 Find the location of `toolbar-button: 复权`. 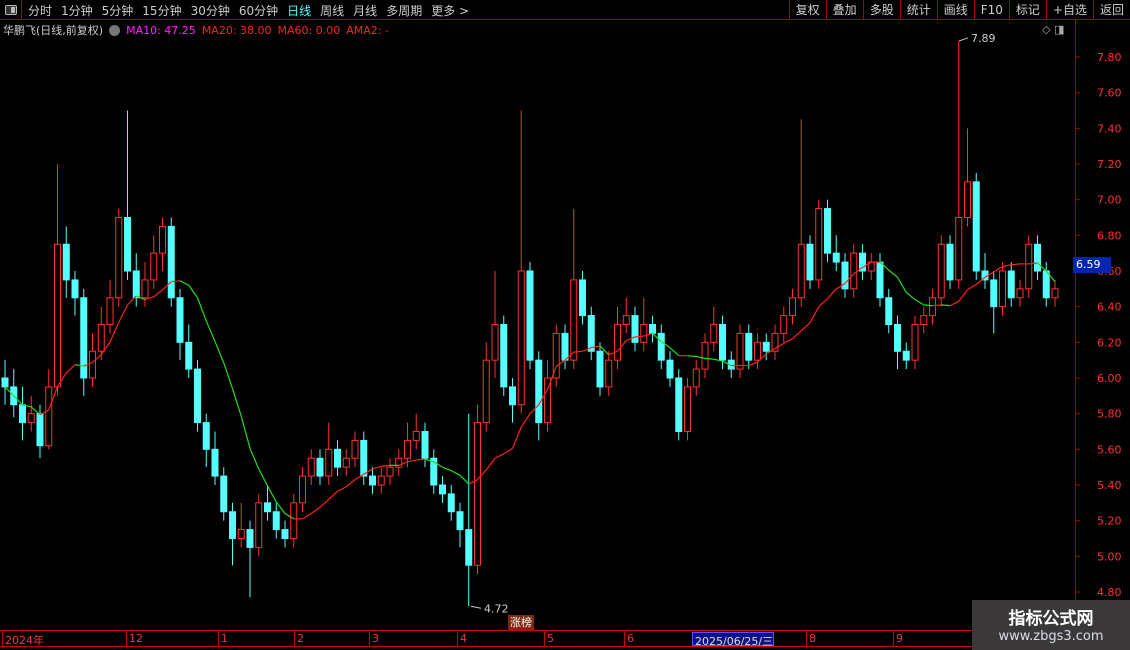

toolbar-button: 复权 is located at coordinates (807, 10).